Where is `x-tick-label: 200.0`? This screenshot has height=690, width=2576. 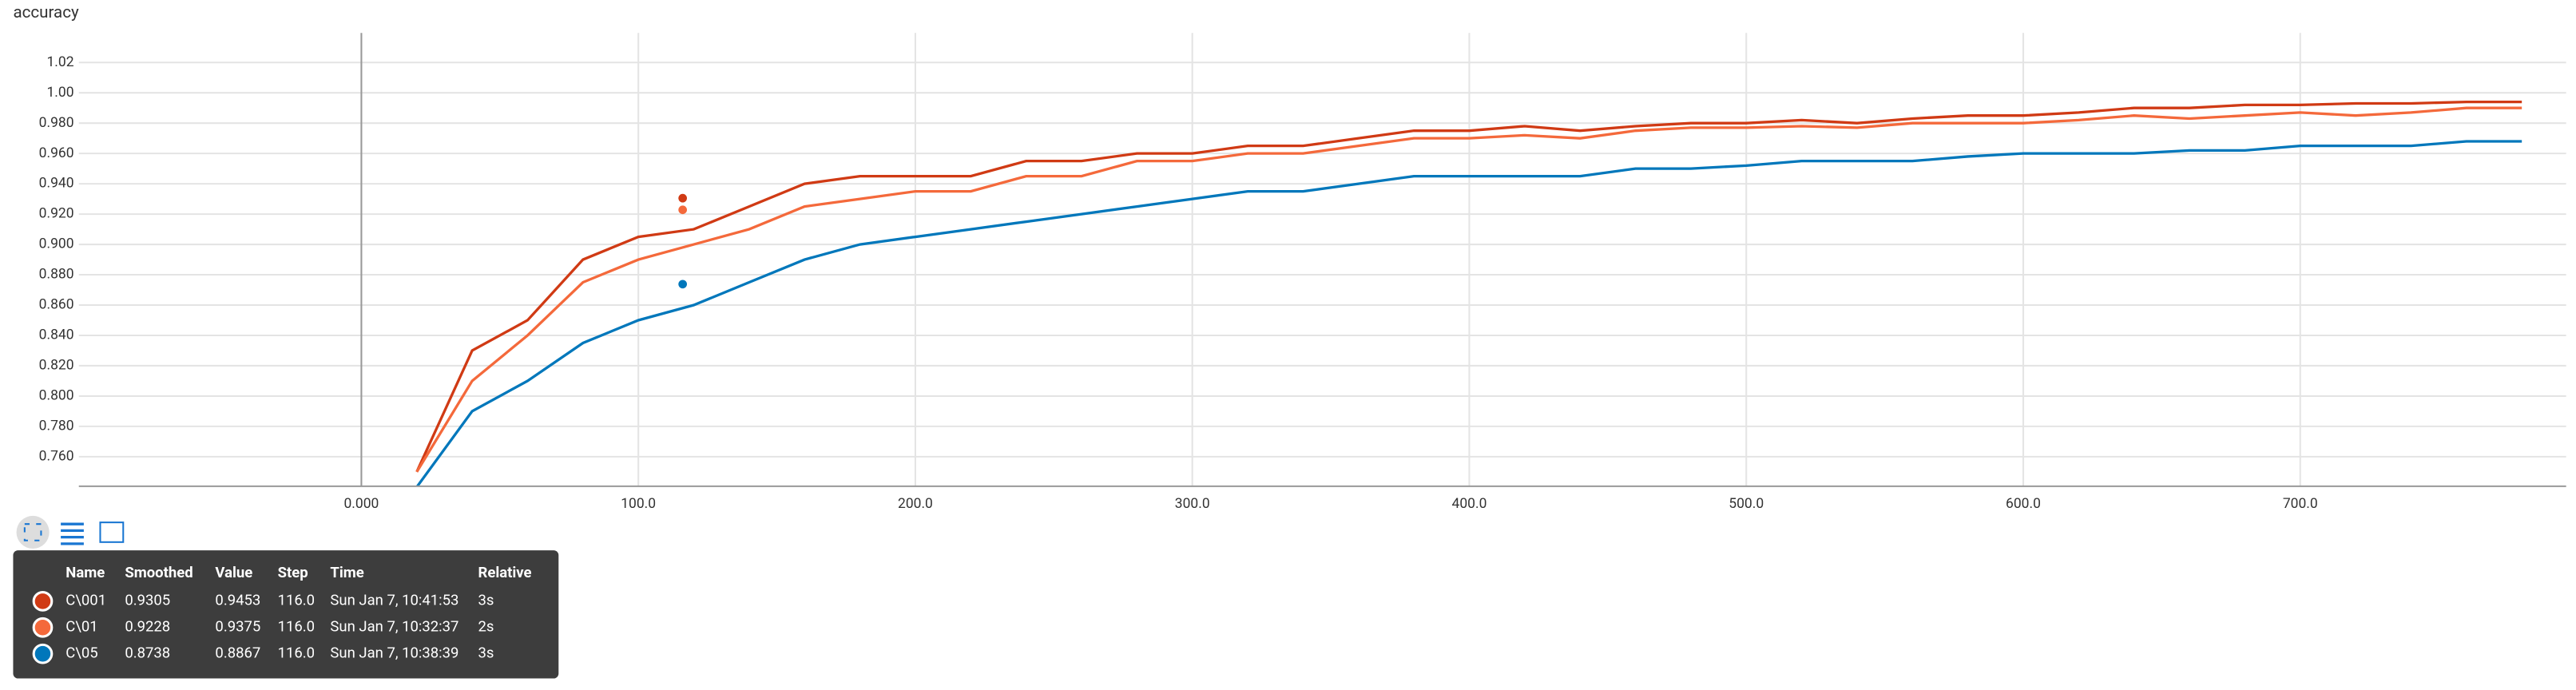
x-tick-label: 200.0 is located at coordinates (915, 504).